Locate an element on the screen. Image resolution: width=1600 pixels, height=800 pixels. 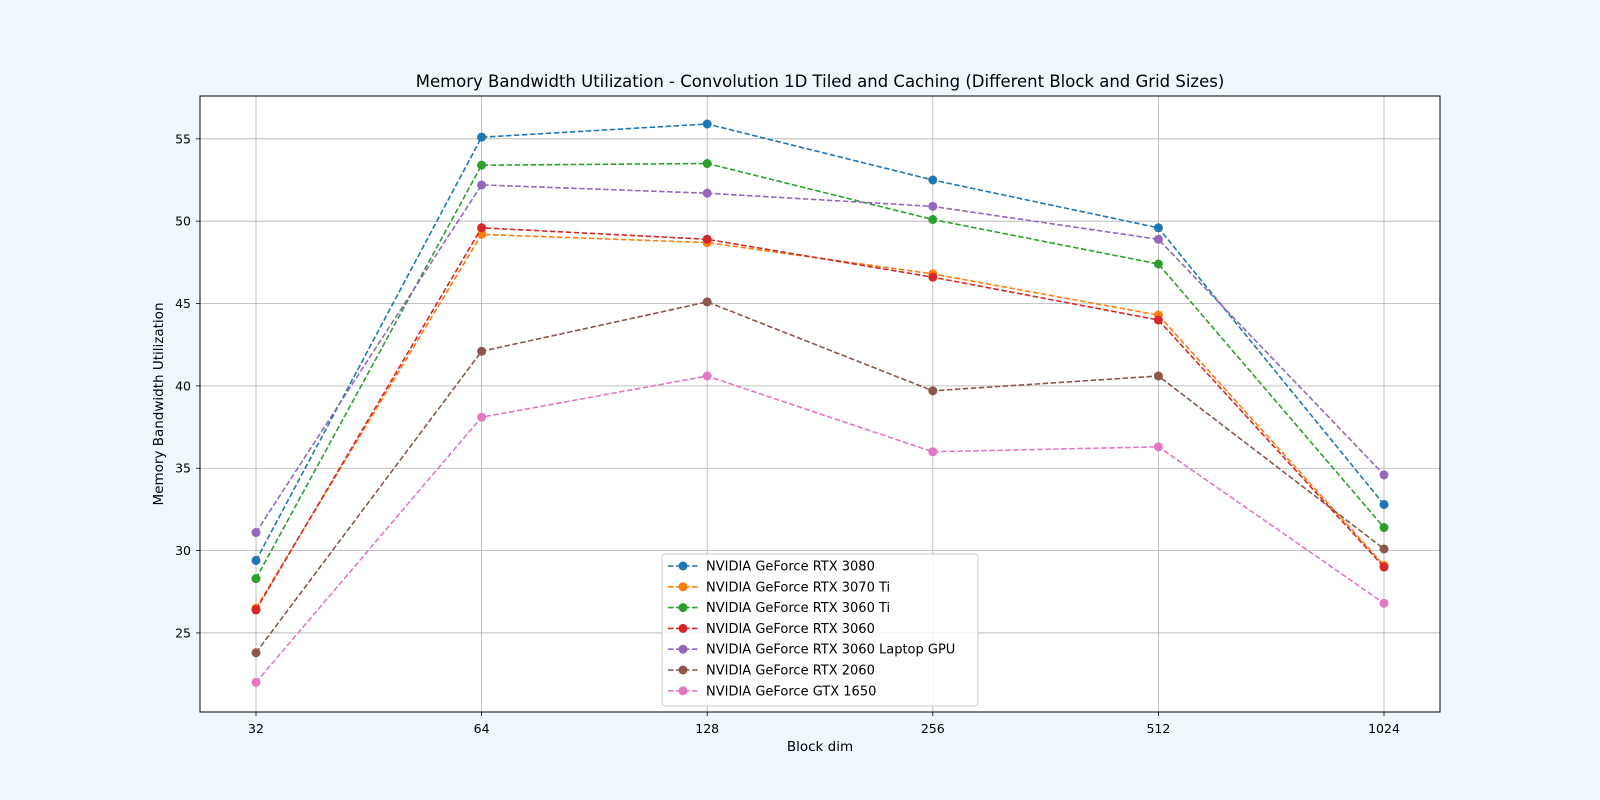
legend-item: NVIDIA GeForce RTX 3060 is located at coordinates (771, 629).